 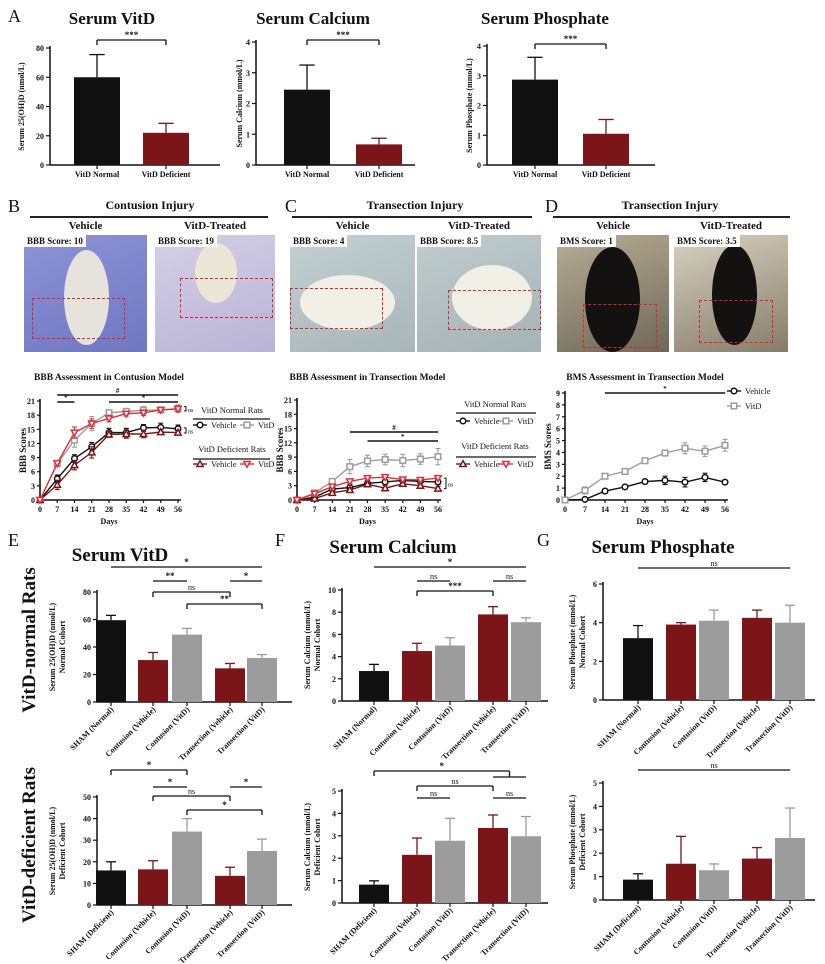 What do you see at coordinates (558, 488) in the screenshot?
I see `y-tick-label: 1` at bounding box center [558, 488].